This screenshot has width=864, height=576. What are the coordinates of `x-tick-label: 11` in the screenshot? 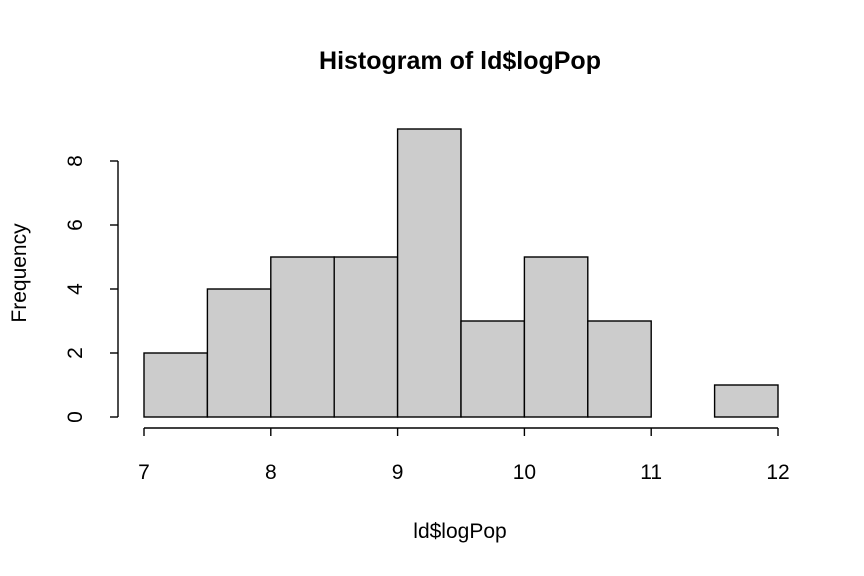 It's located at (651, 472).